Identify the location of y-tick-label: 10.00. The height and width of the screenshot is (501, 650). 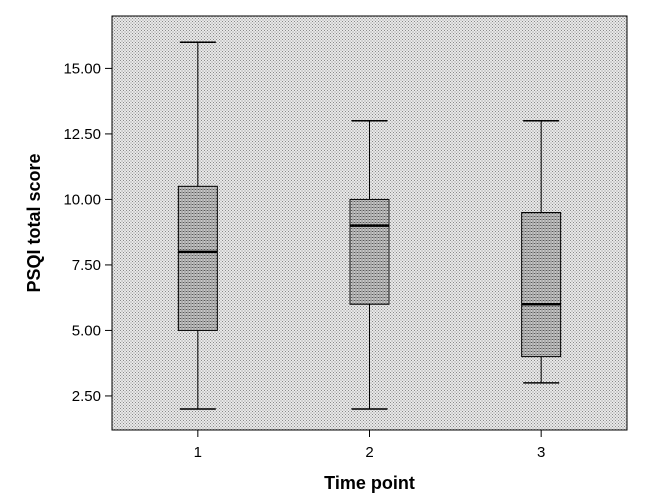
(82, 199).